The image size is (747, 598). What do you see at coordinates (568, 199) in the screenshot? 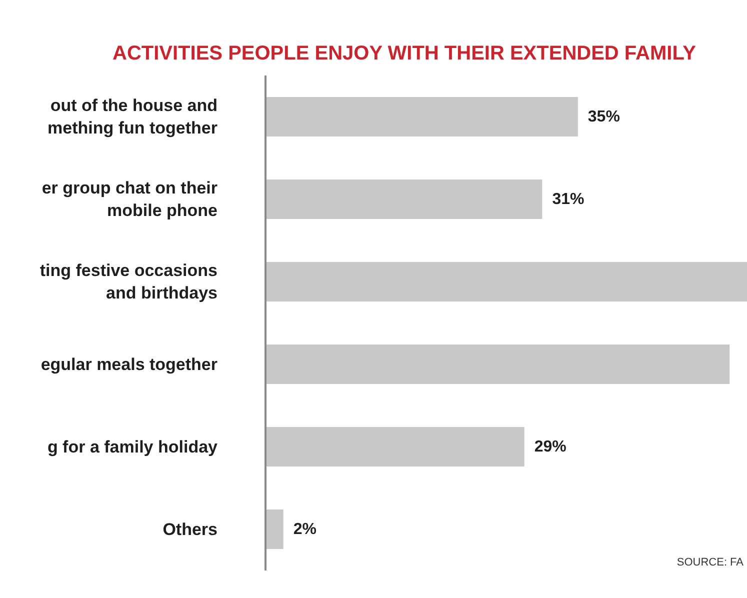
I see `data-label: 31%` at bounding box center [568, 199].